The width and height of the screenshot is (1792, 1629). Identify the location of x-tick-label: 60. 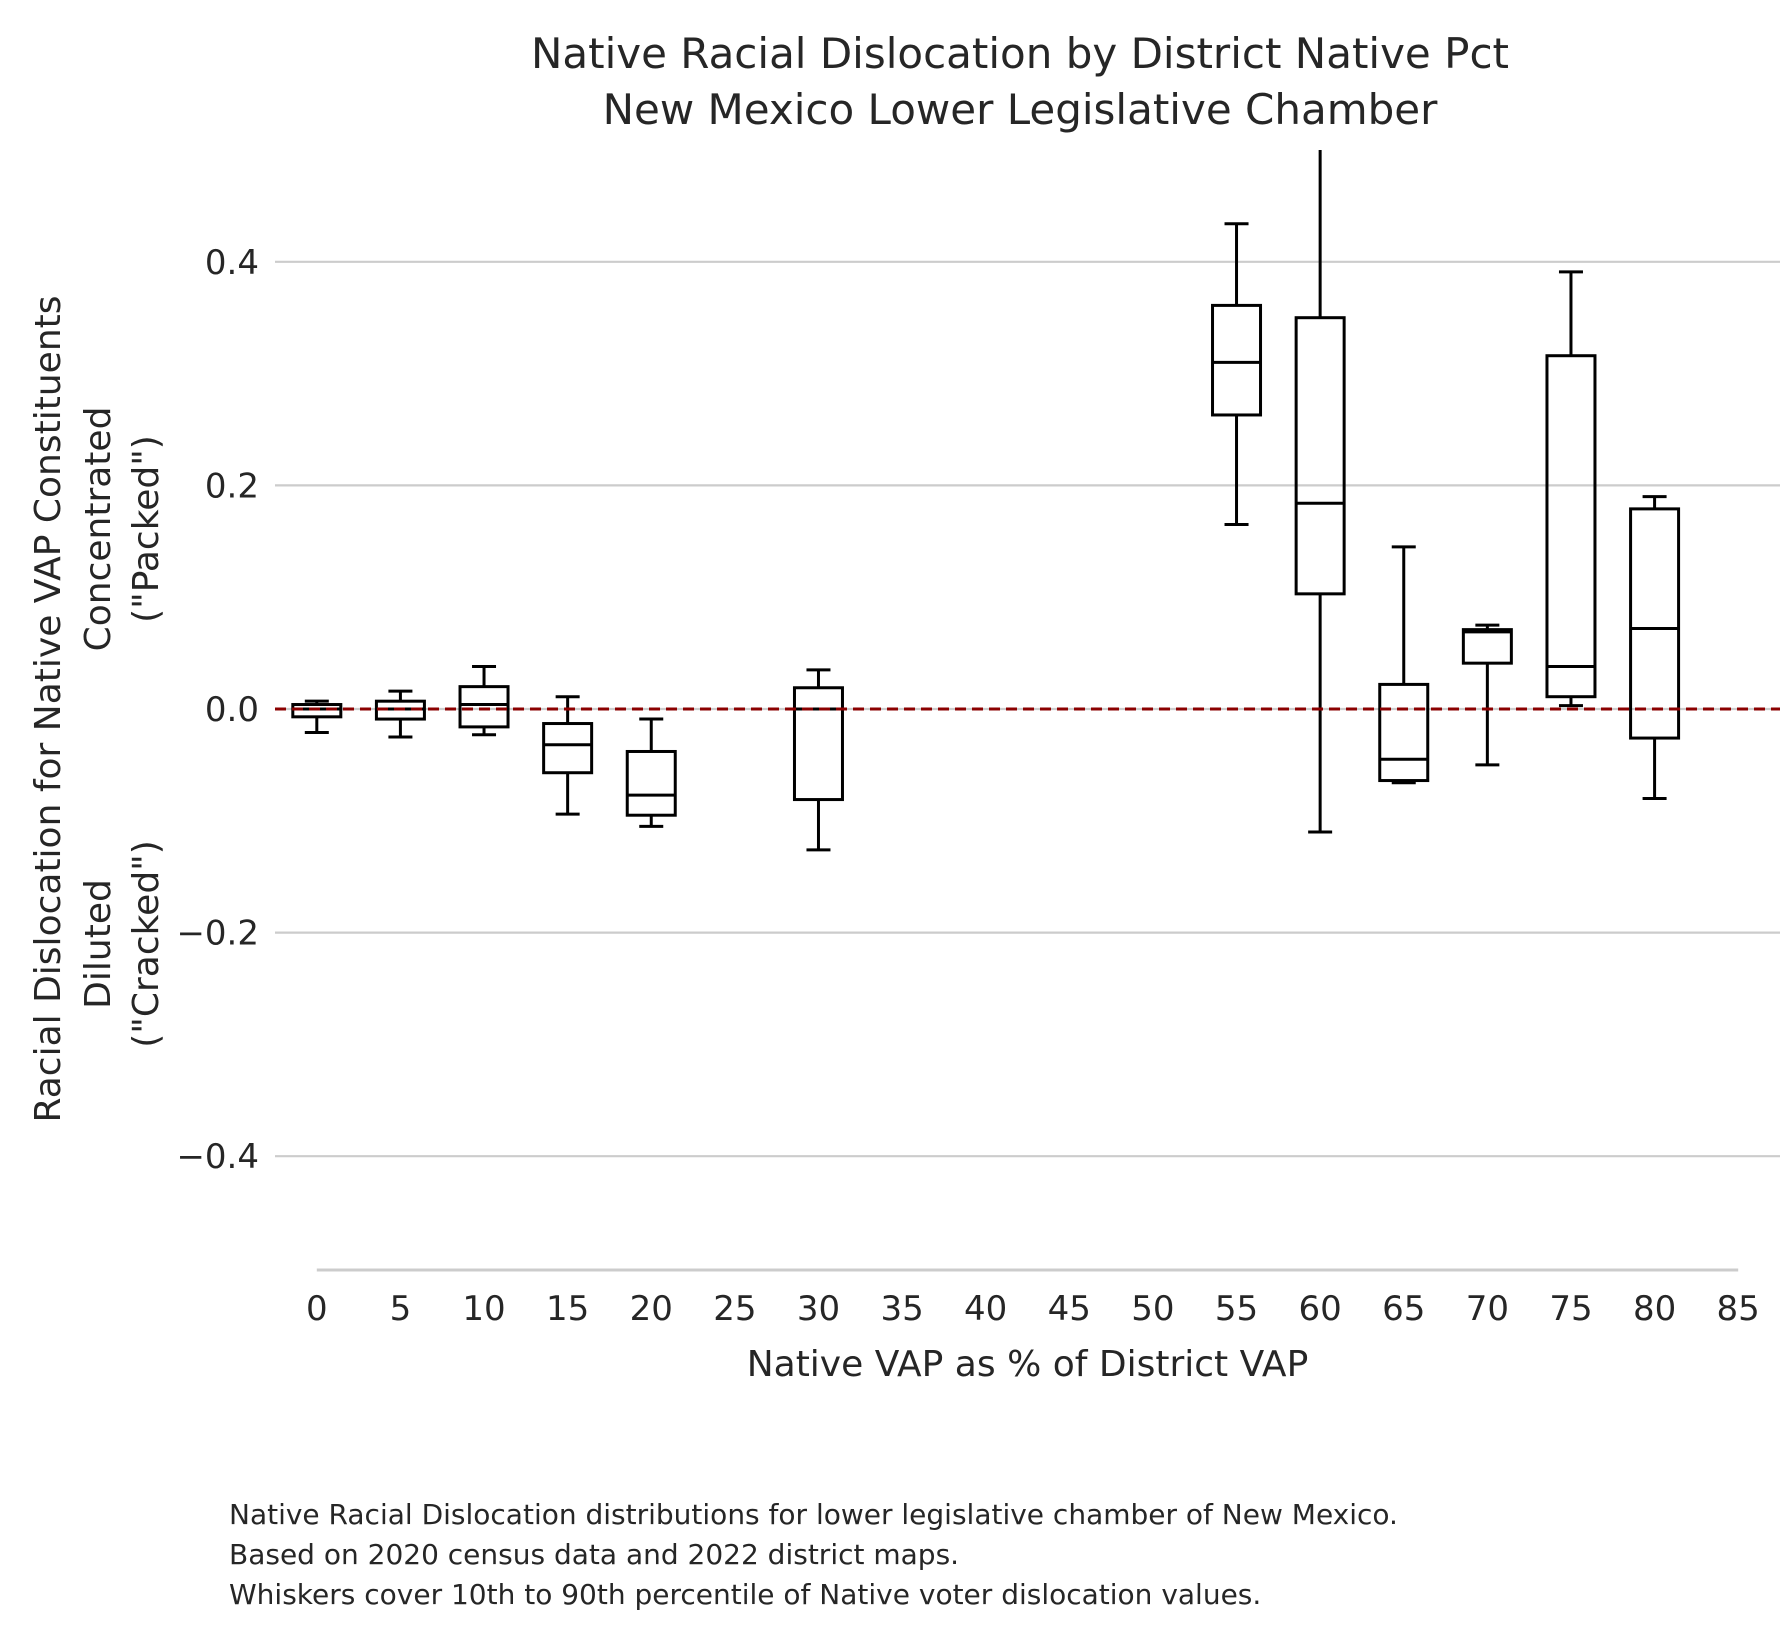
(1320, 1309).